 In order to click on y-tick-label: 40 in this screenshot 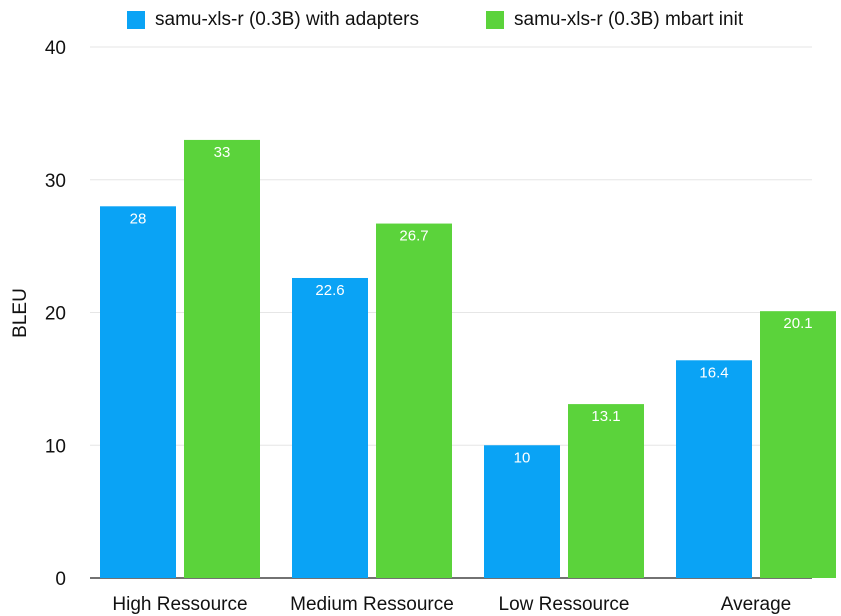, I will do `click(55, 48)`.